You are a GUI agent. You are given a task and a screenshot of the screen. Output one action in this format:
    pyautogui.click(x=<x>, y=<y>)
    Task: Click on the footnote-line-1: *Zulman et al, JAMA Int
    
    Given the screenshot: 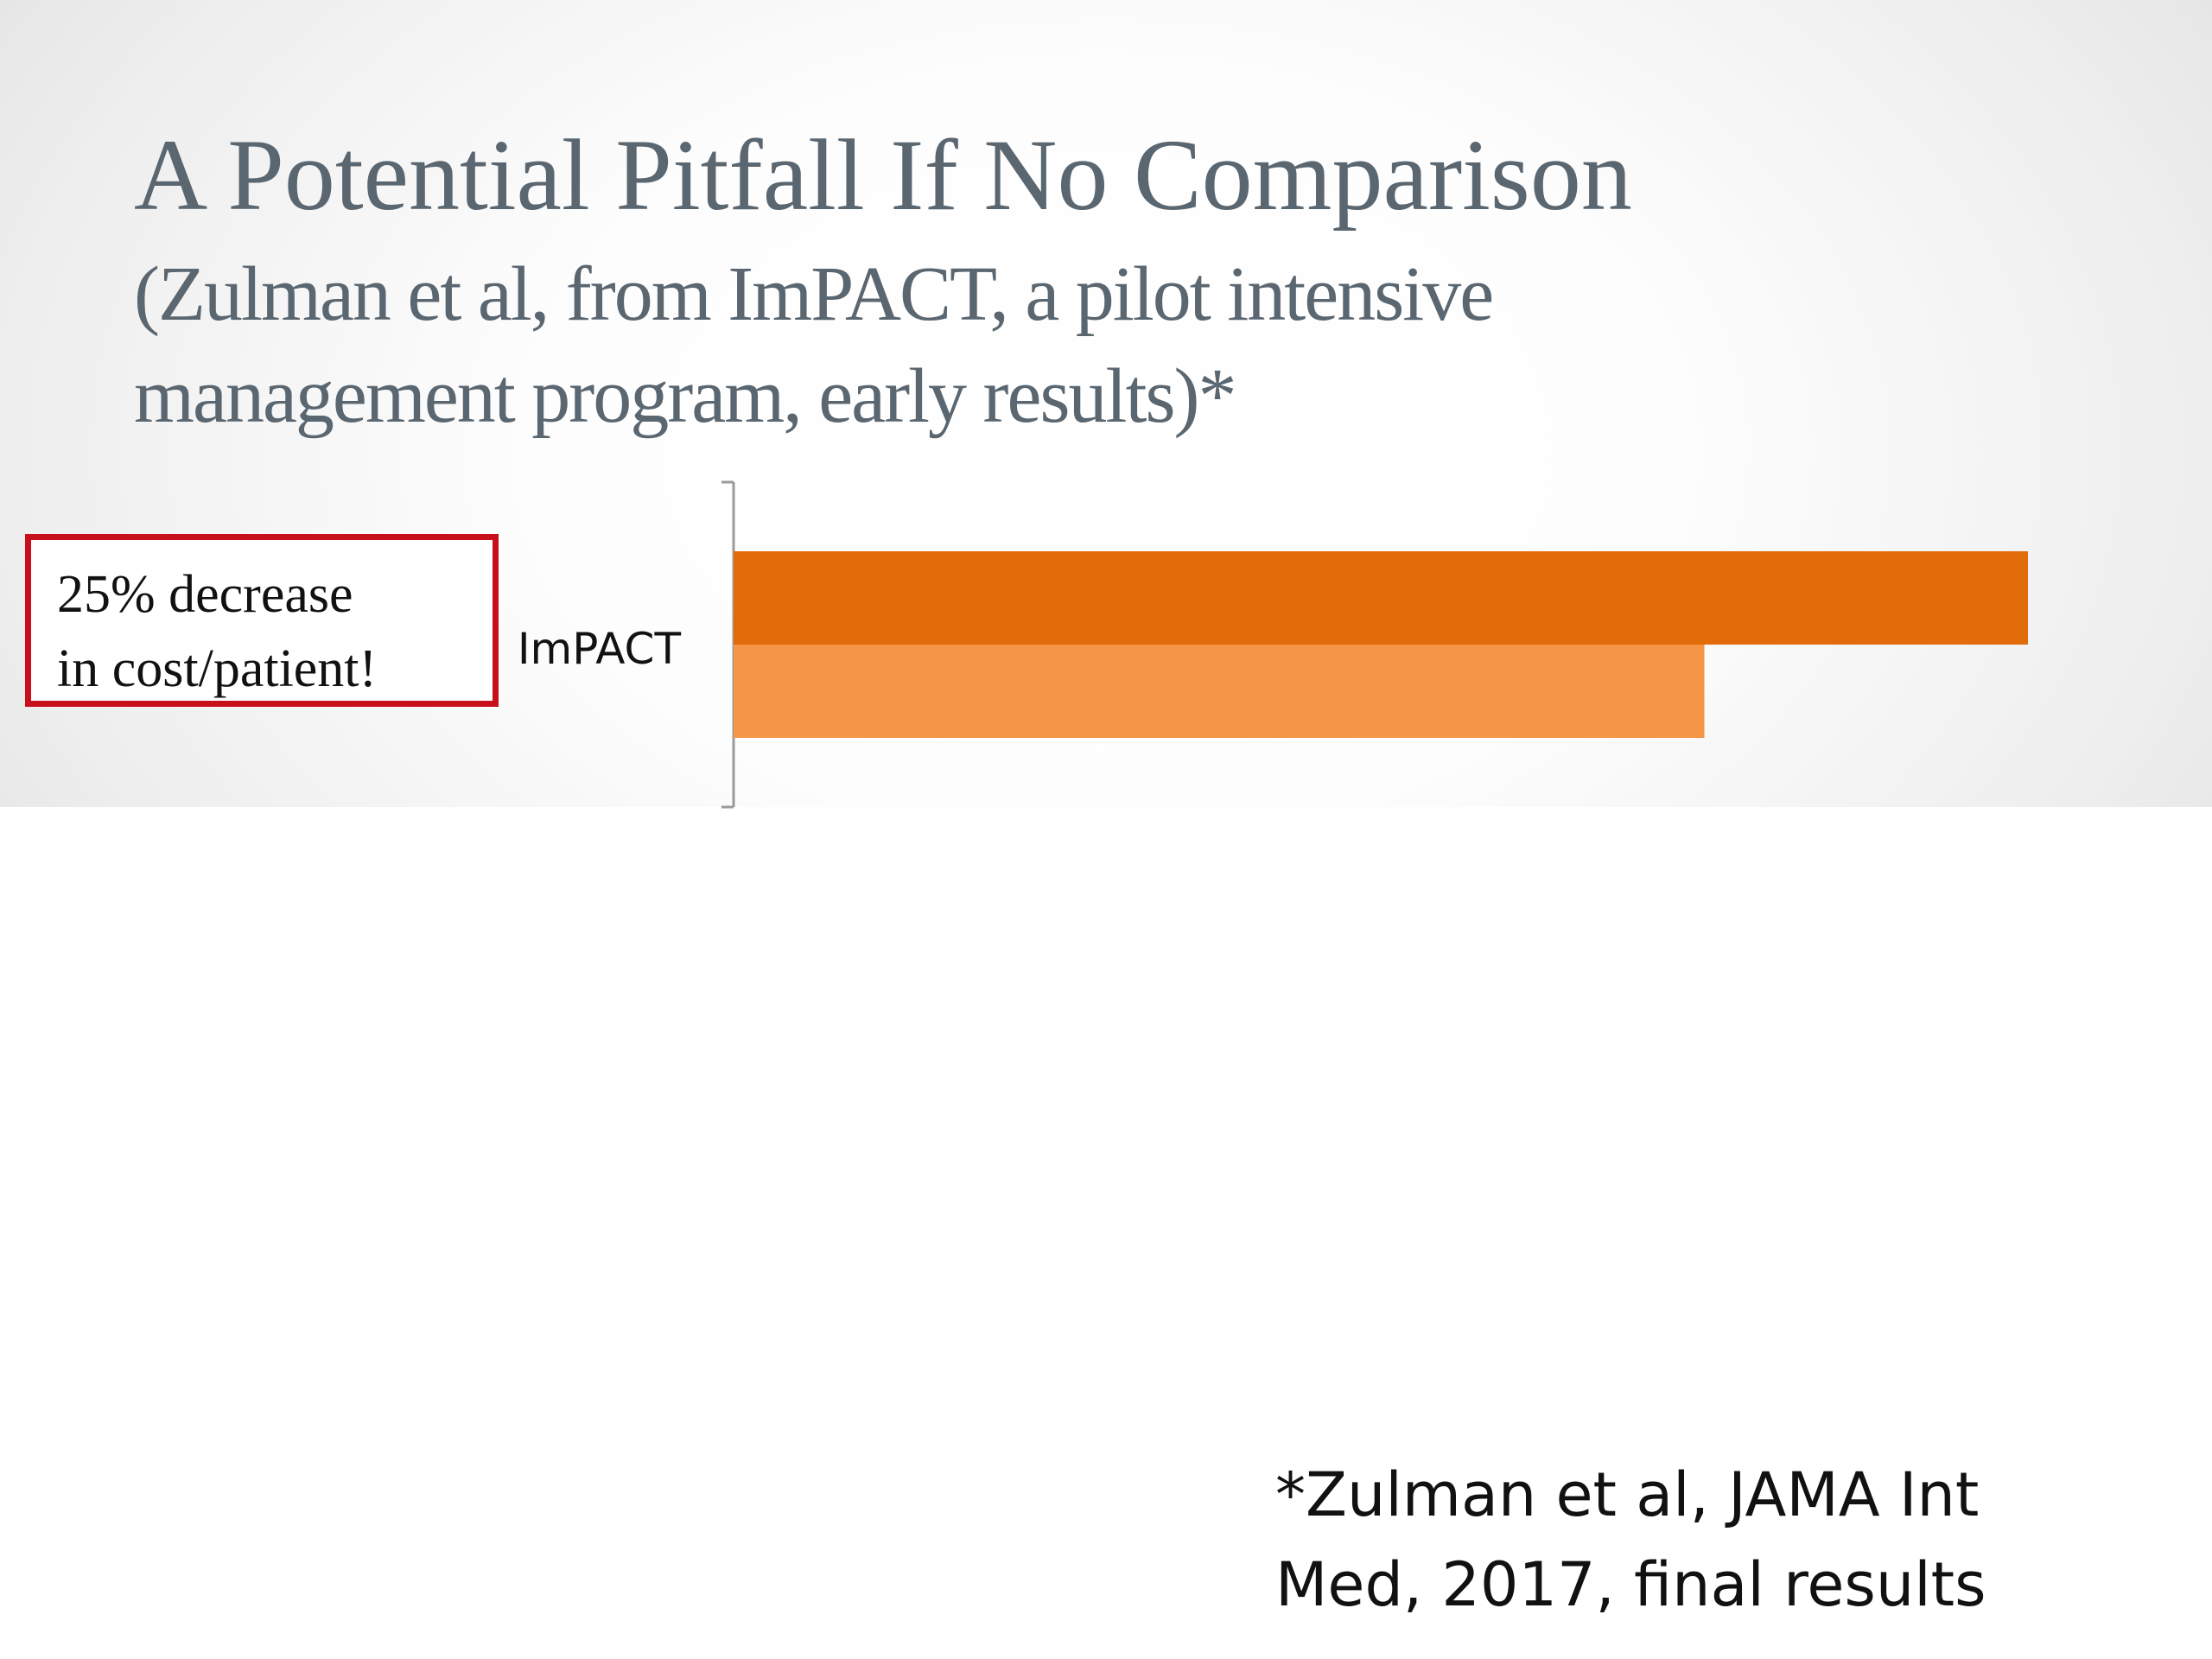 What is the action you would take?
    pyautogui.click(x=1627, y=1494)
    